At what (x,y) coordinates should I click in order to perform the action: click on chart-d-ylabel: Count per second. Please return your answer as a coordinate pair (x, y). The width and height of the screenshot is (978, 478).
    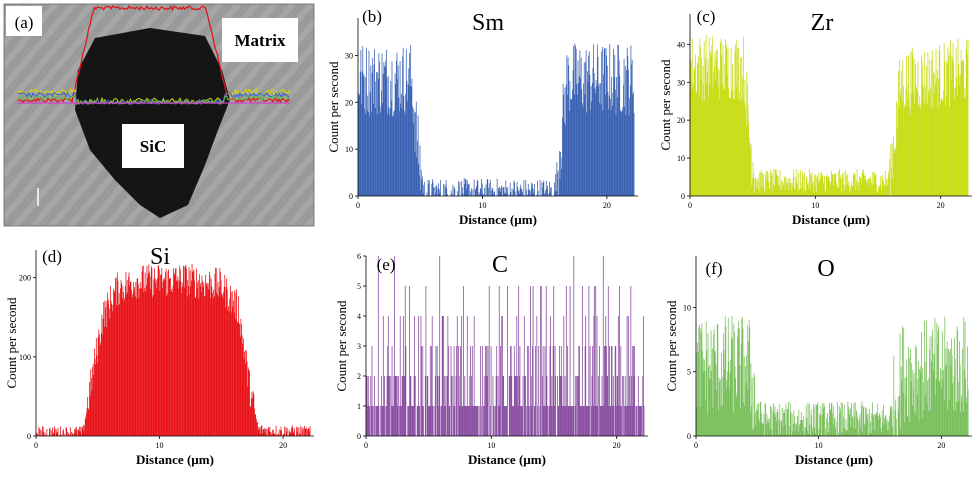
    Looking at the image, I should click on (11, 342).